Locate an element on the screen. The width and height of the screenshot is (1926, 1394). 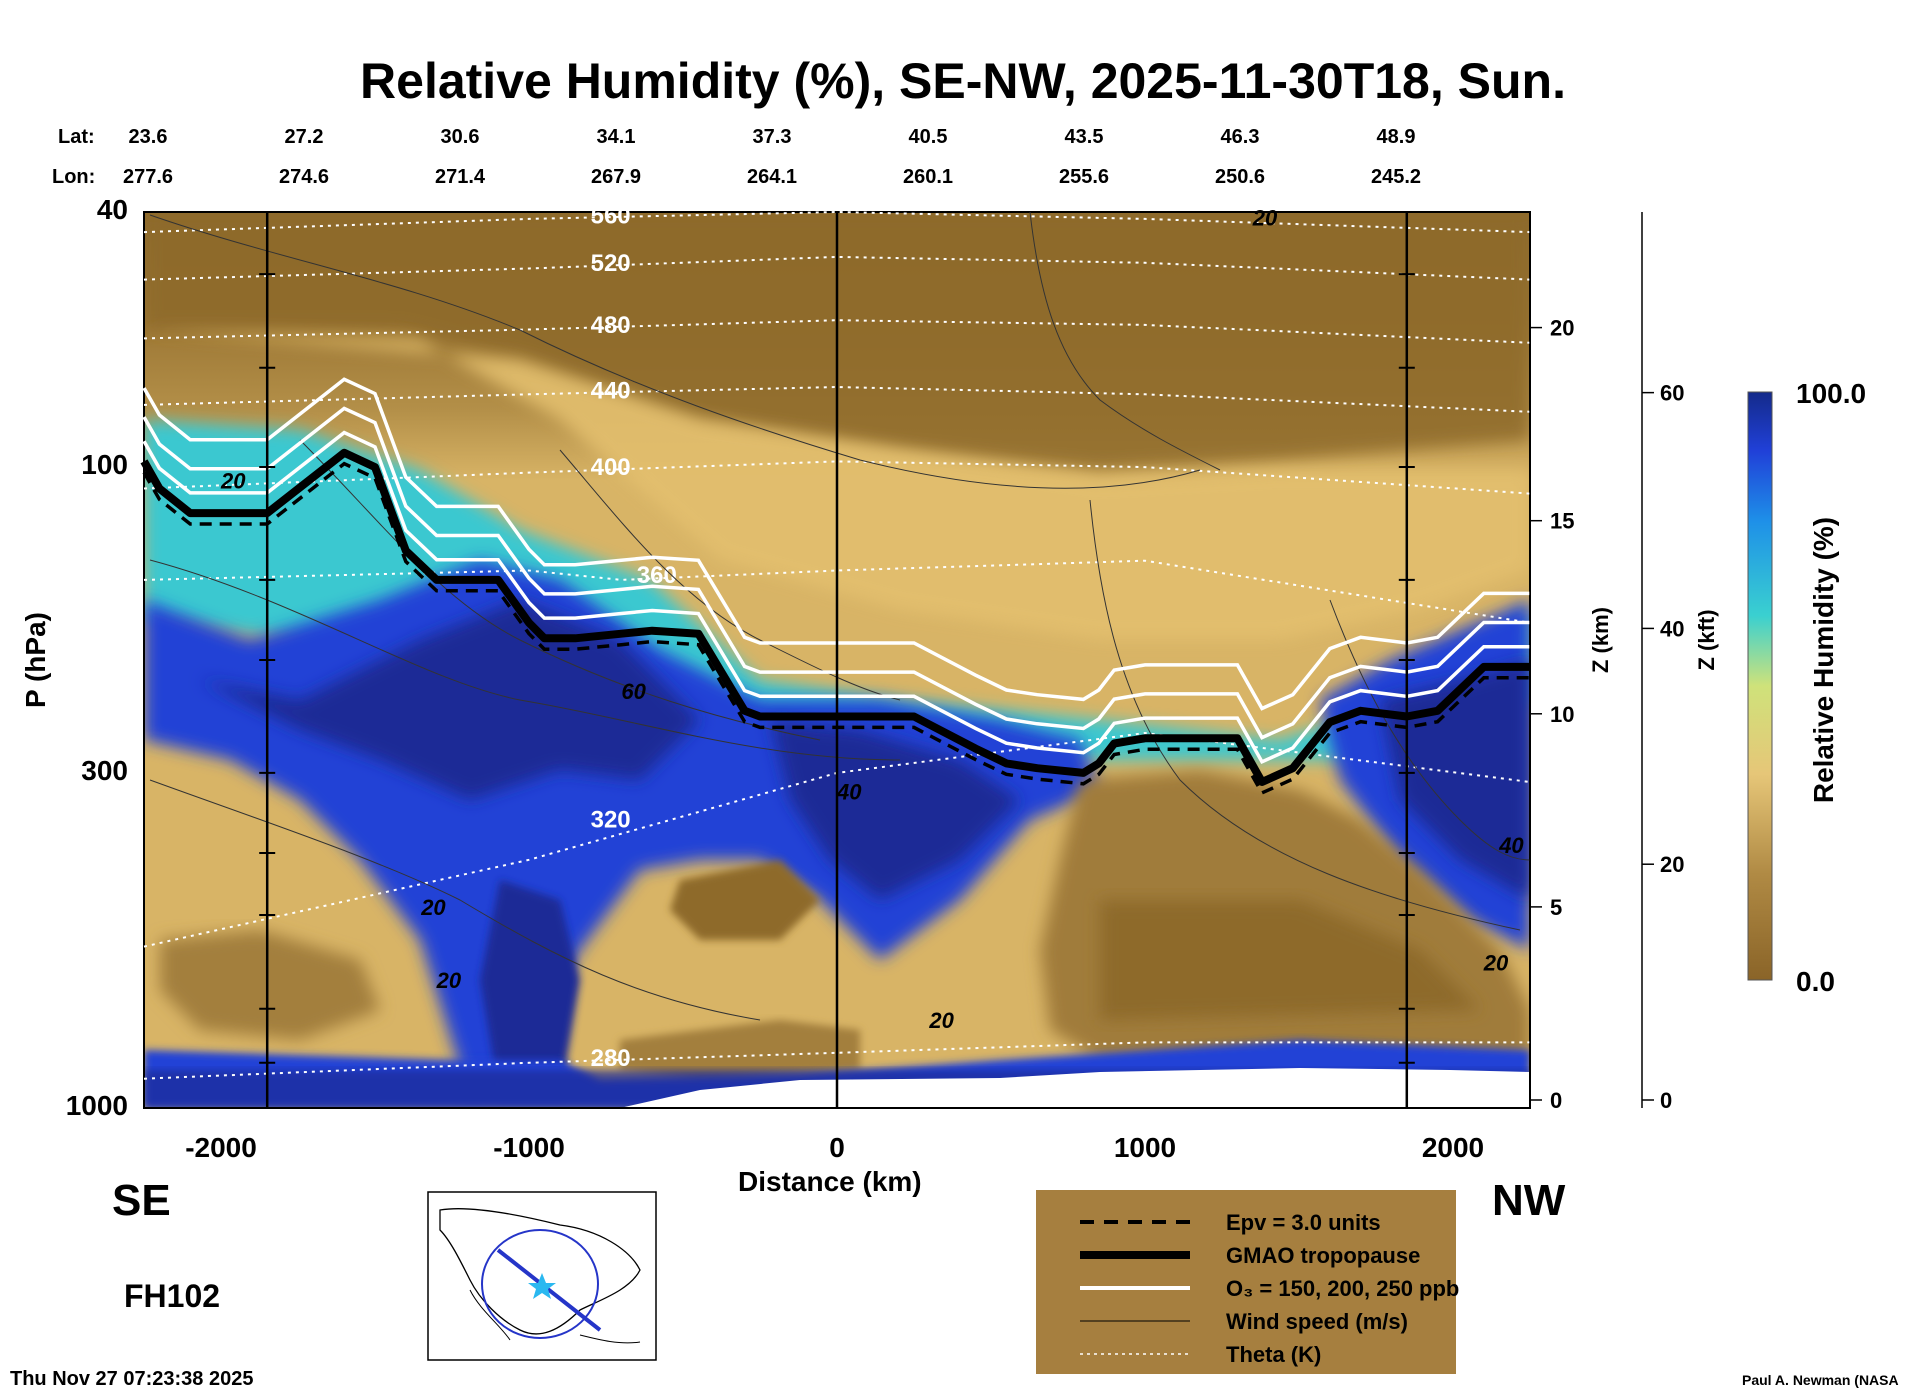
pressure-tick-label: 100 is located at coordinates (104, 465).